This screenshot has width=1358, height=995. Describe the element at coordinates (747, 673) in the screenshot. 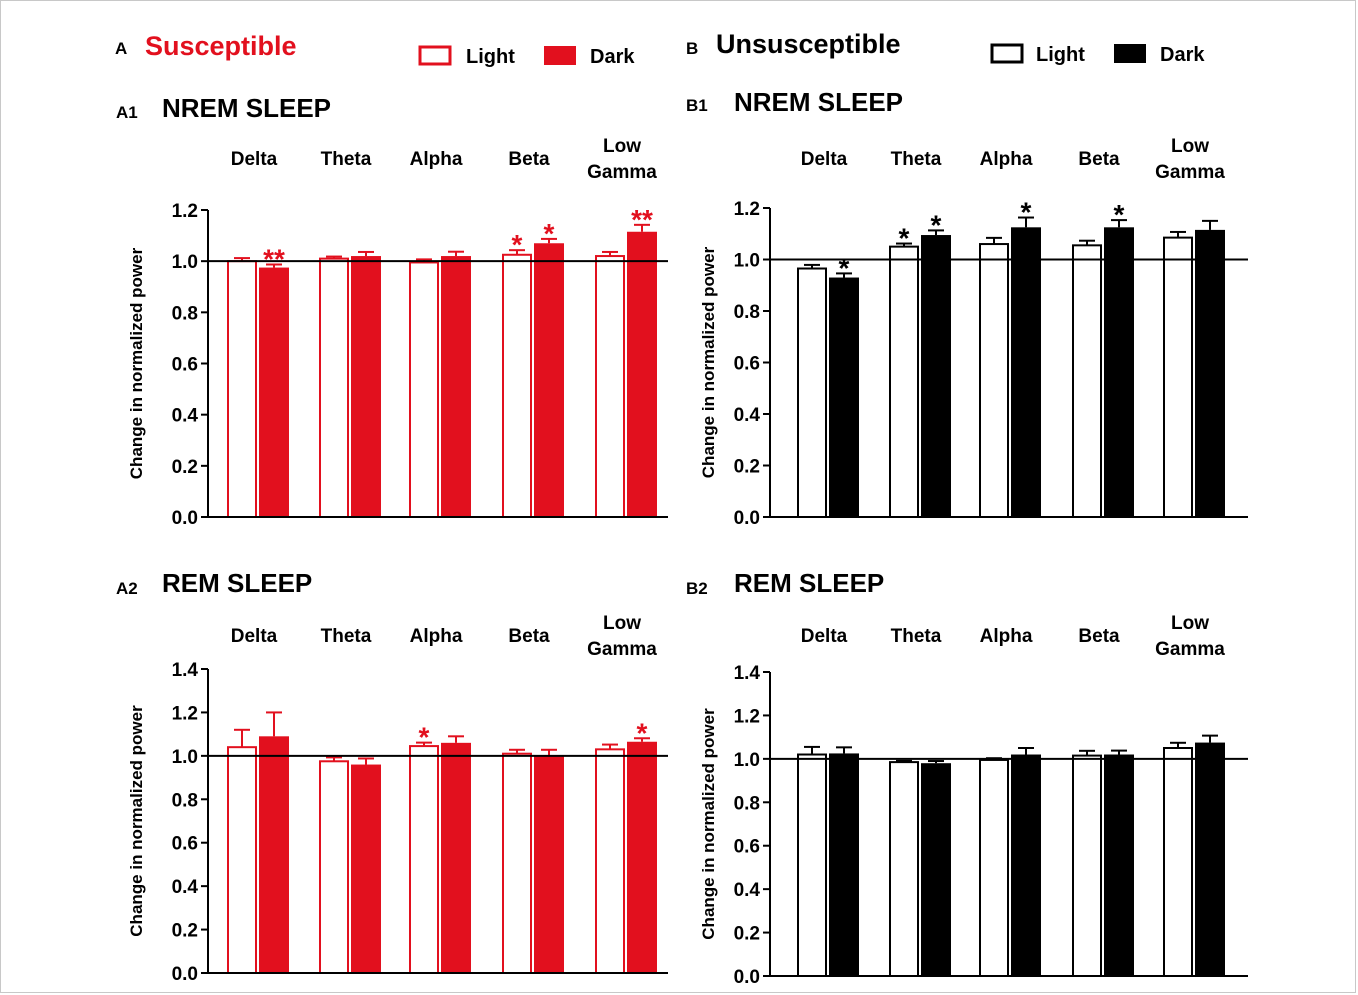

I see `y-tick-label: 1.4` at that location.